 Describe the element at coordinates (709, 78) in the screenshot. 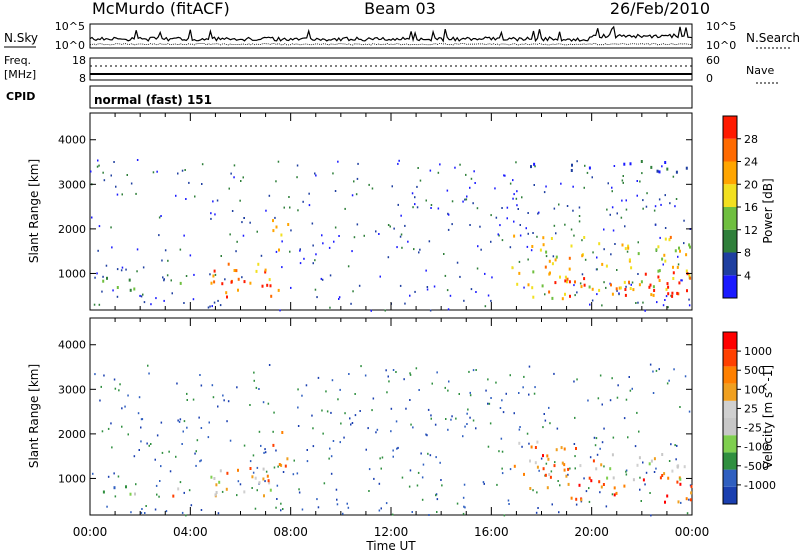

I see `nave-tick-low: 0` at that location.